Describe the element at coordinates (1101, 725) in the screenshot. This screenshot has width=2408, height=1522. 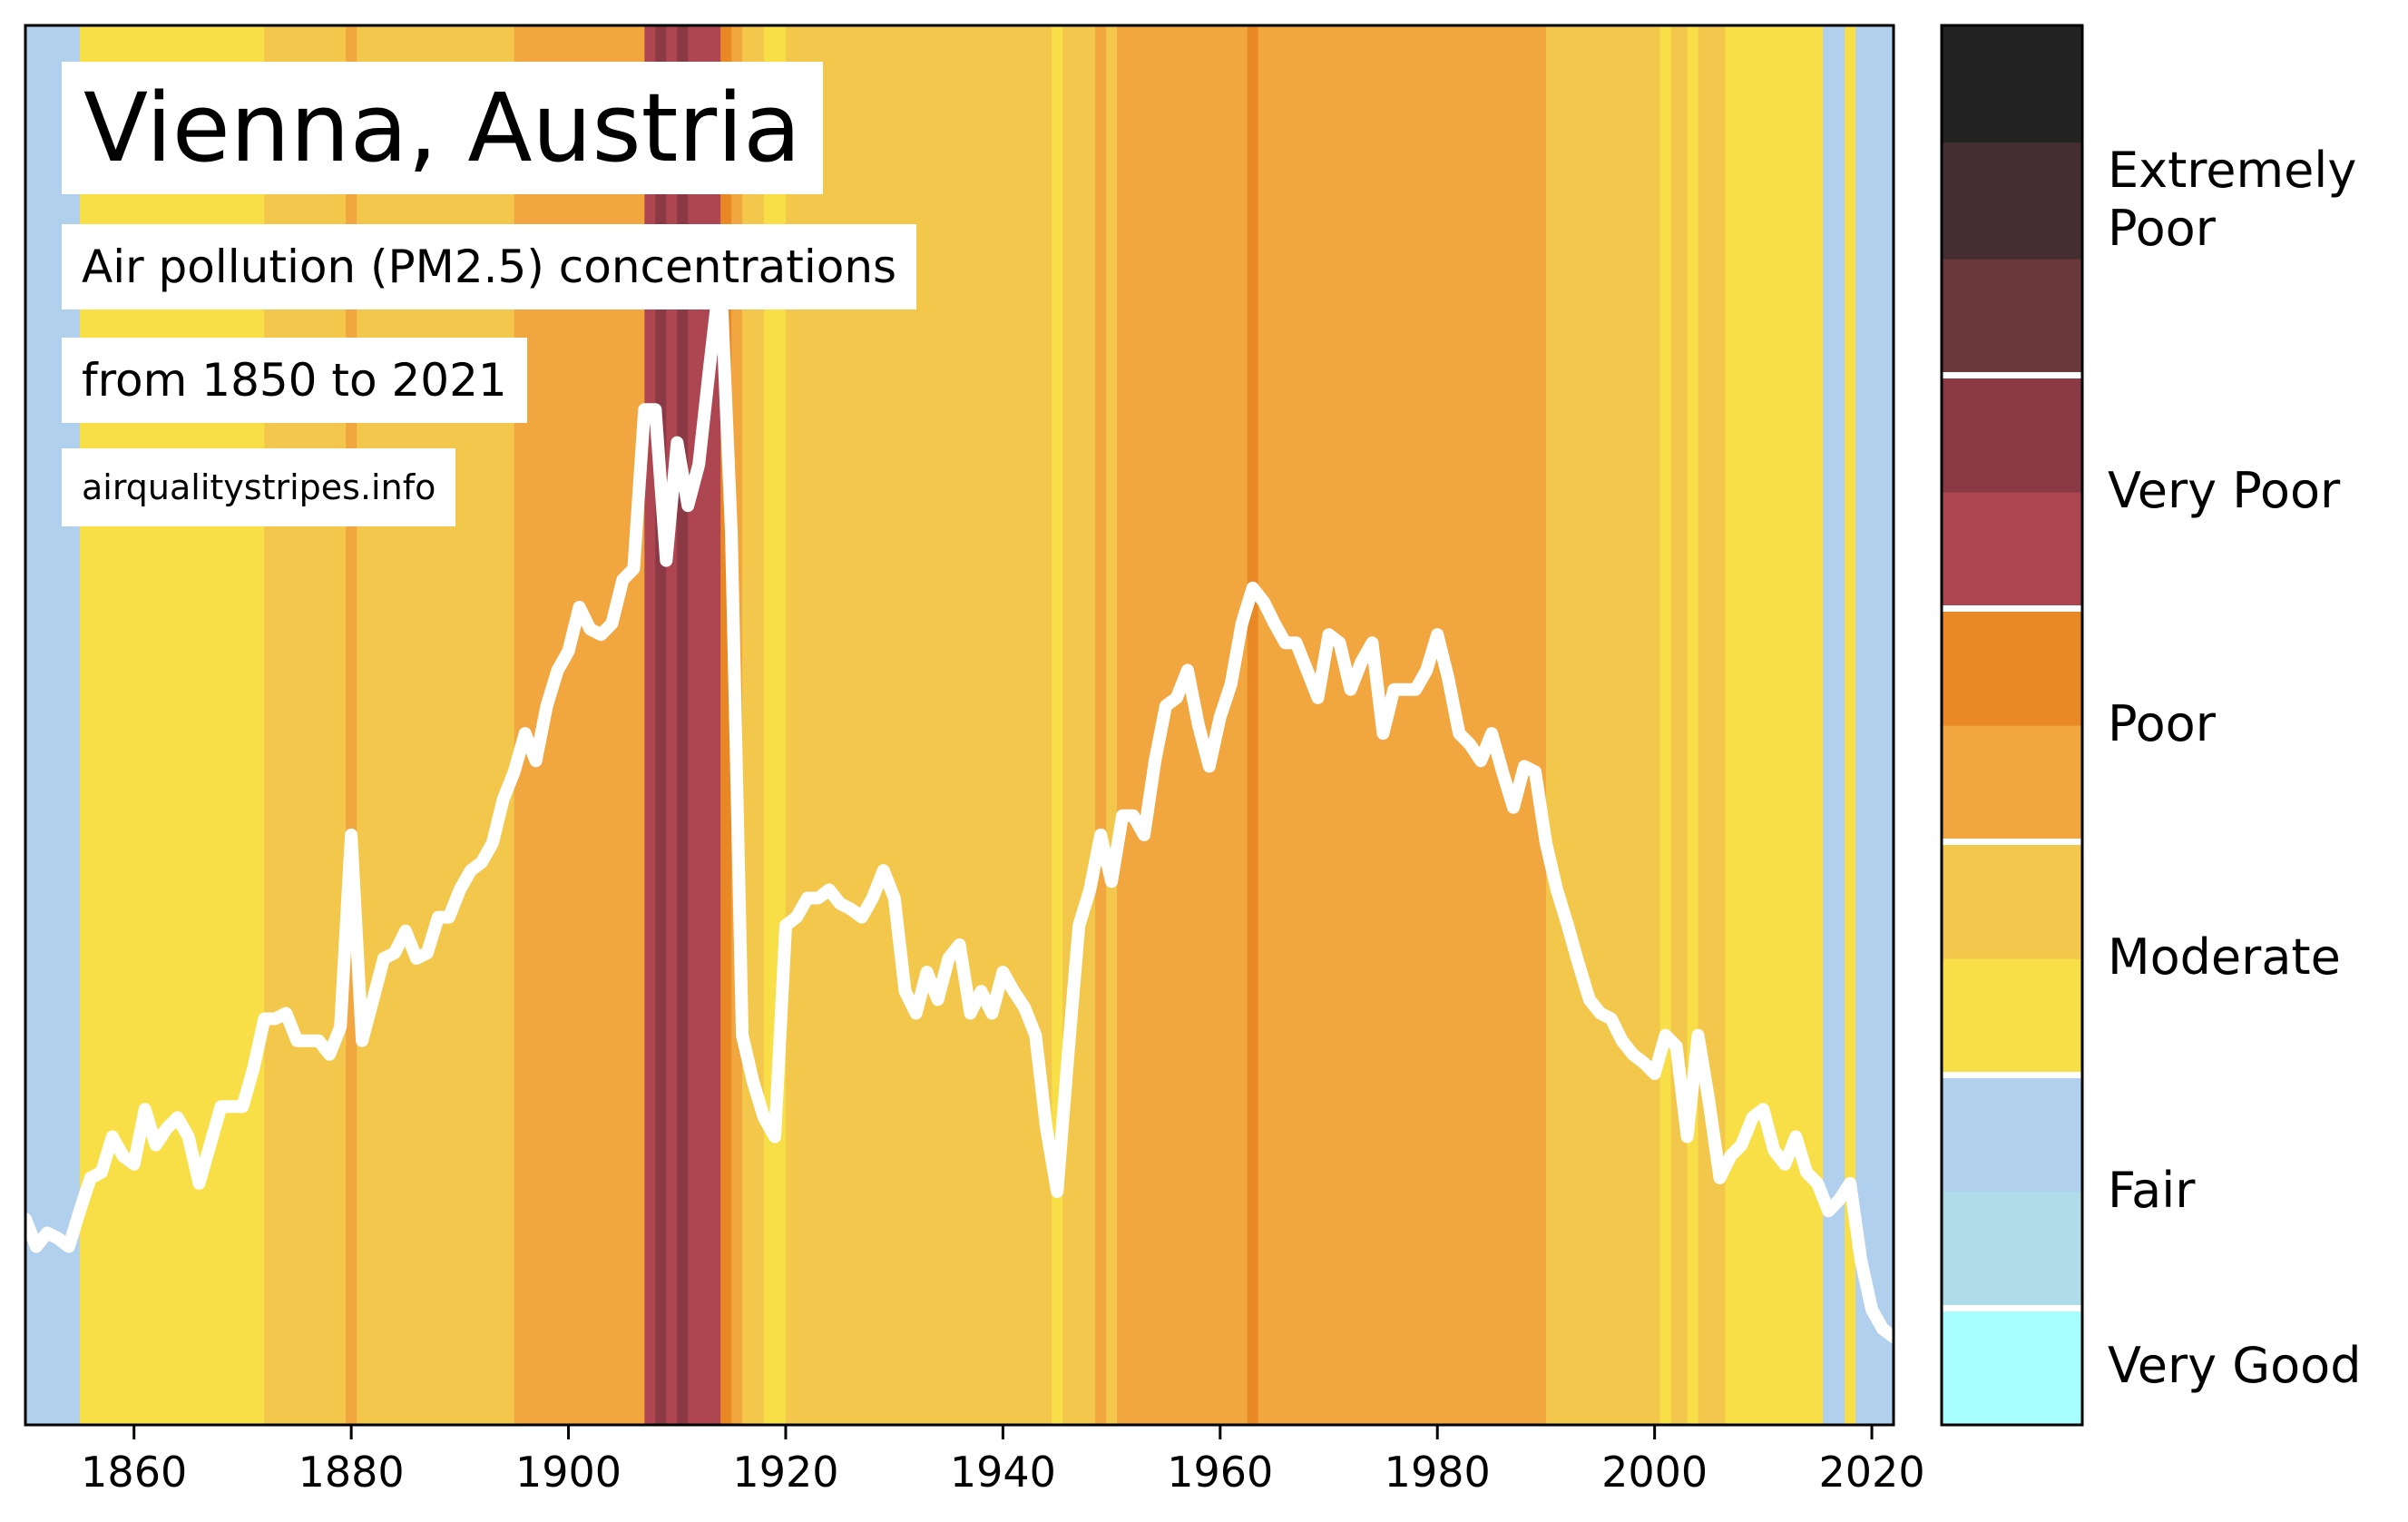
I see `stripe-1948.5` at that location.